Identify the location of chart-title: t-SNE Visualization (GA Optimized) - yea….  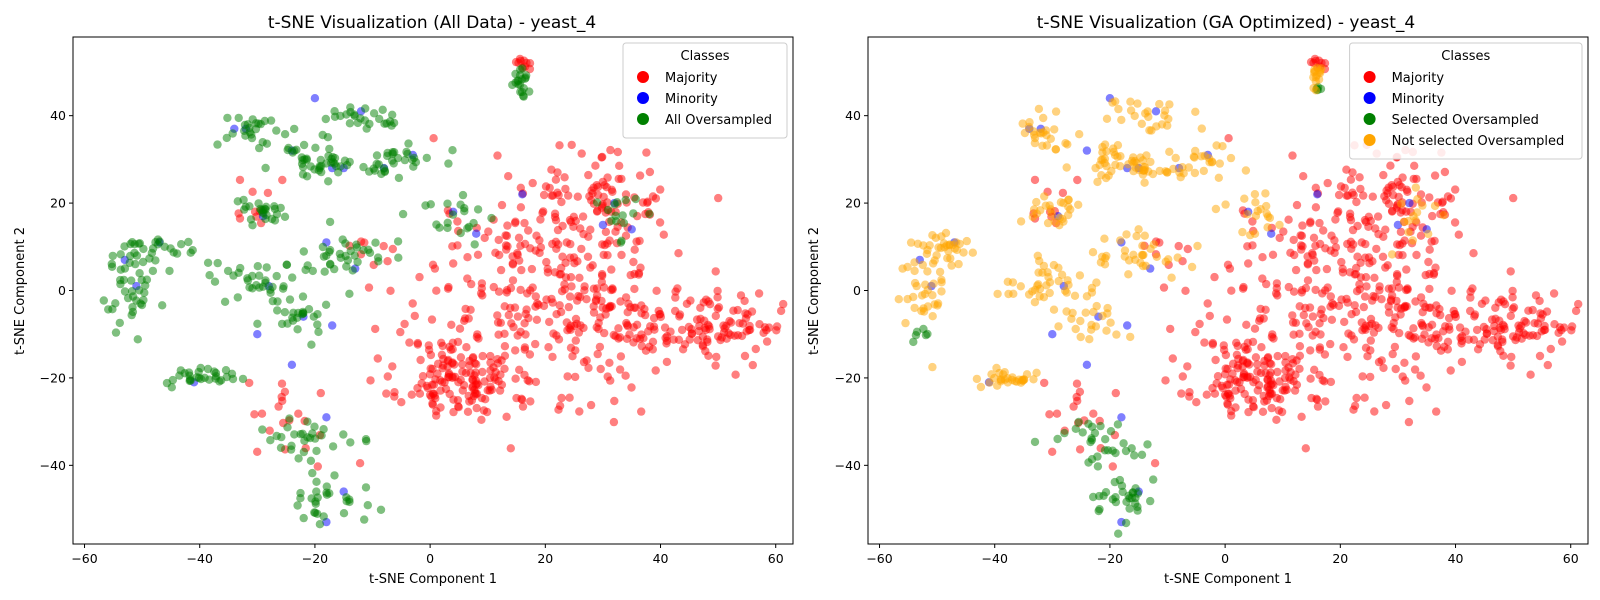
(1226, 23).